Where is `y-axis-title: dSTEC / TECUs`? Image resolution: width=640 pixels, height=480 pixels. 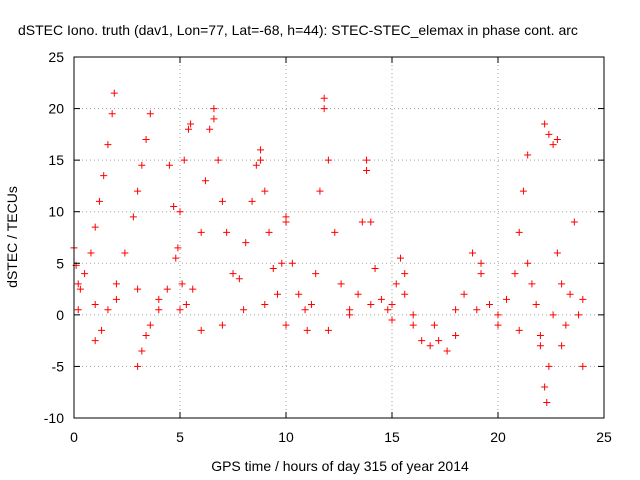
y-axis-title: dSTEC / TECUs is located at coordinates (12, 237).